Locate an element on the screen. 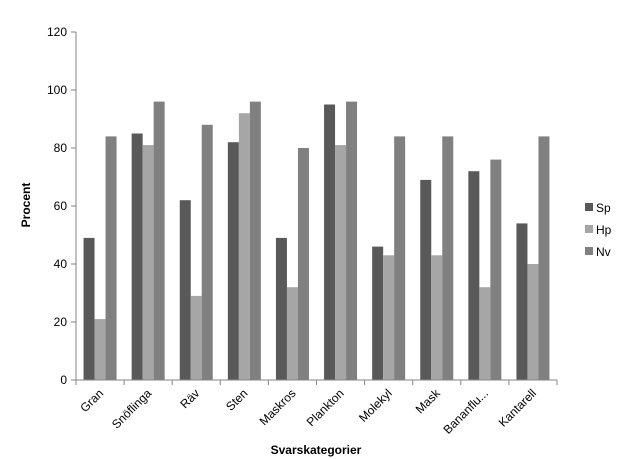 This screenshot has width=626, height=459. x-tick-label: Snöflinga is located at coordinates (132, 409).